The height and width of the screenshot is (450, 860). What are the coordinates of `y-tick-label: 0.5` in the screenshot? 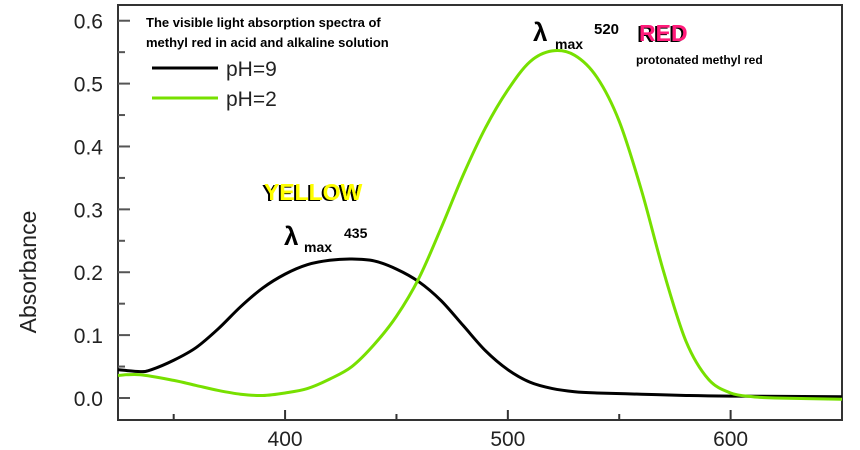 It's located at (88, 85).